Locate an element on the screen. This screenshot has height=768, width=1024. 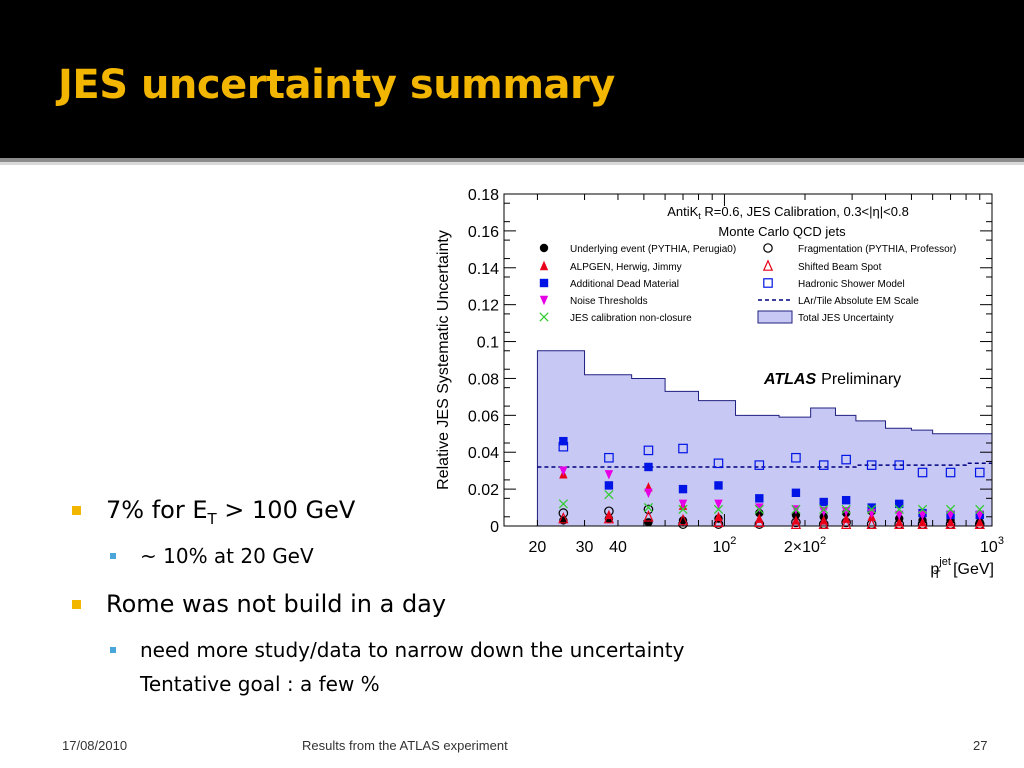
chart-title-part: t is located at coordinates (699, 216).